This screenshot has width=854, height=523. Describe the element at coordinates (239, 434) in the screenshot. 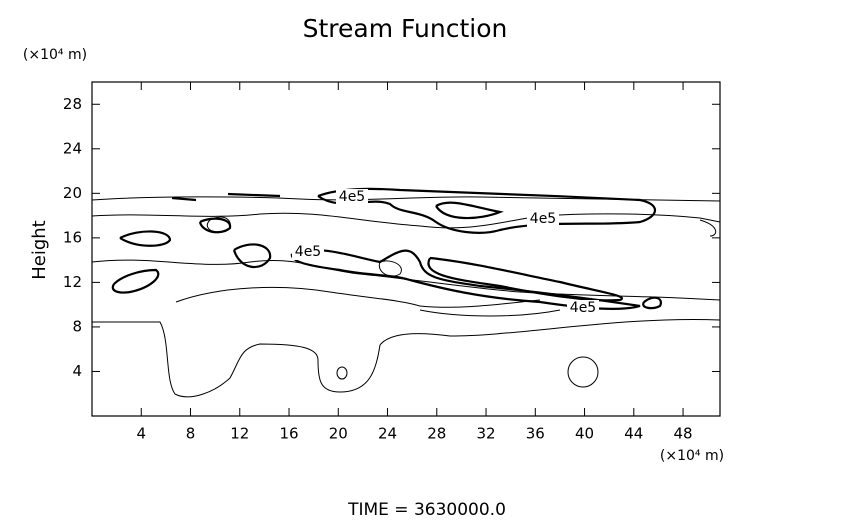

I see `x-tick-label: 12` at that location.